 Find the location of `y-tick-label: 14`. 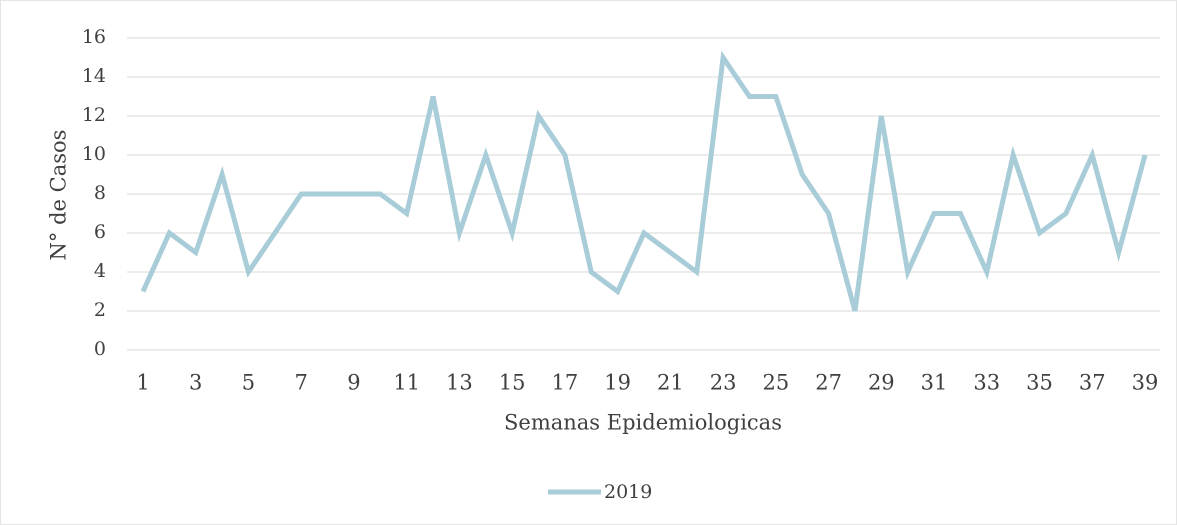

y-tick-label: 14 is located at coordinates (94, 76).